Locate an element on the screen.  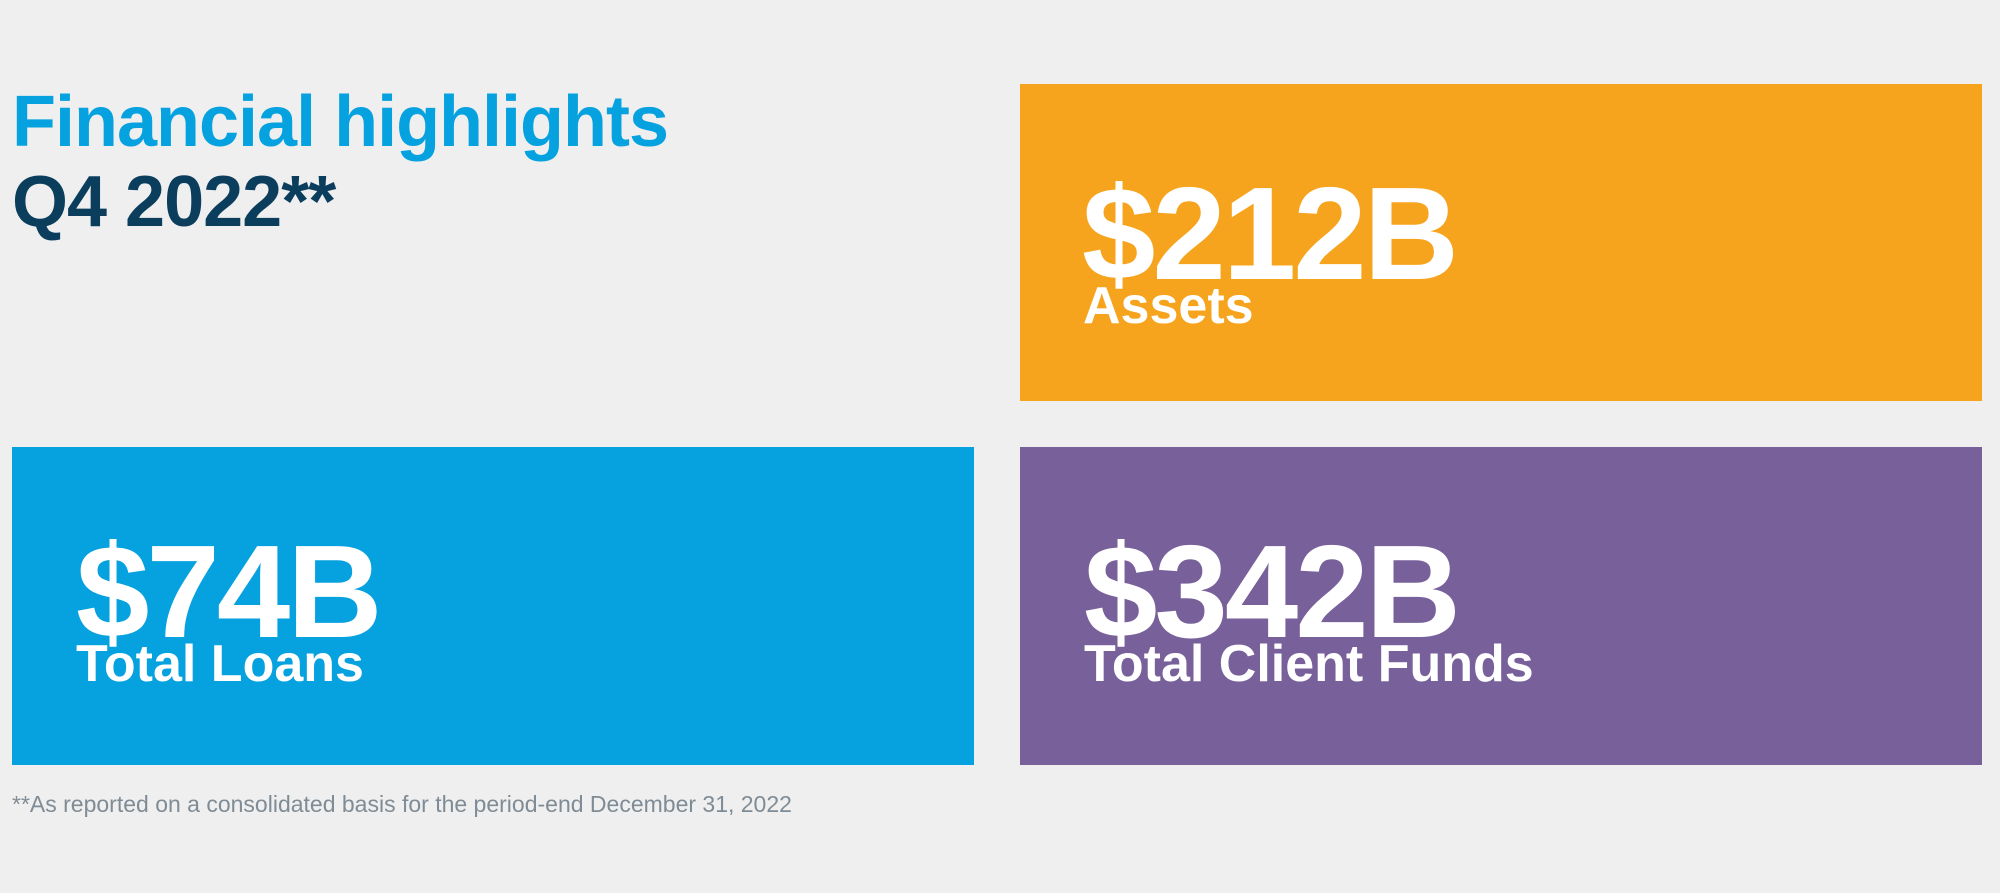
page-heading: Financial highlights Q4 2022** is located at coordinates (340, 162).